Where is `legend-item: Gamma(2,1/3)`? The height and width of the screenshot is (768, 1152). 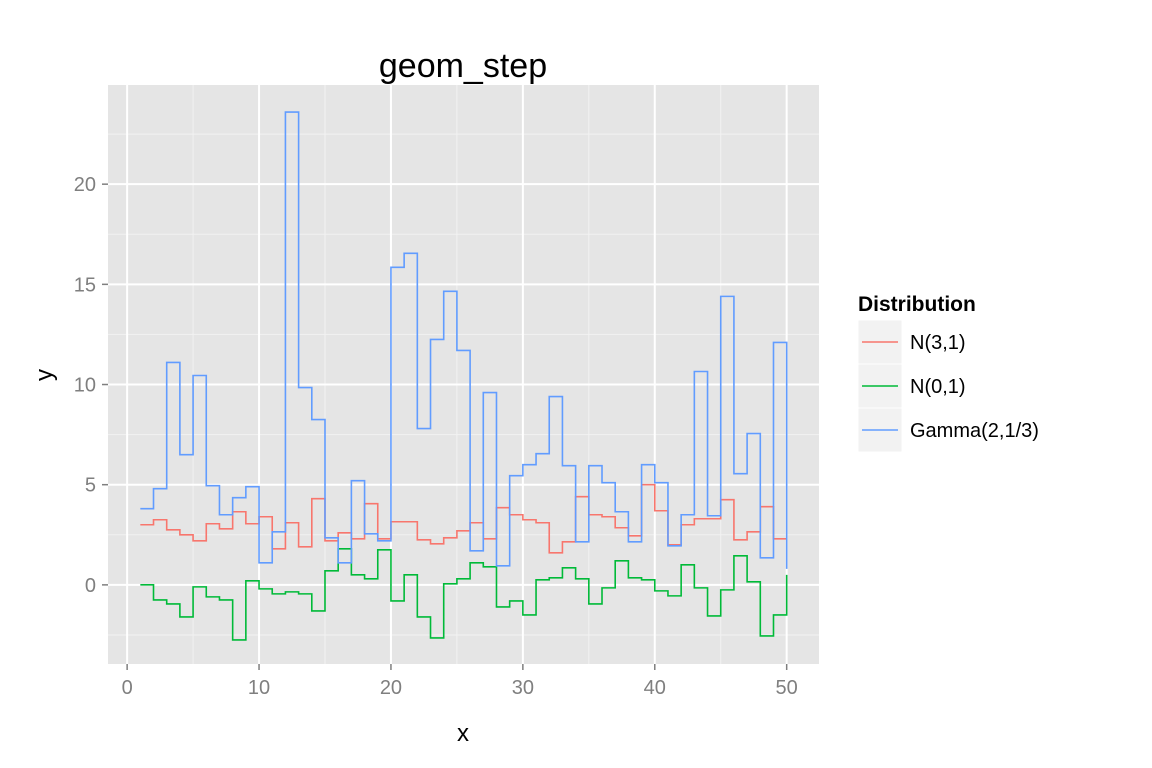
legend-item: Gamma(2,1/3) is located at coordinates (948, 430).